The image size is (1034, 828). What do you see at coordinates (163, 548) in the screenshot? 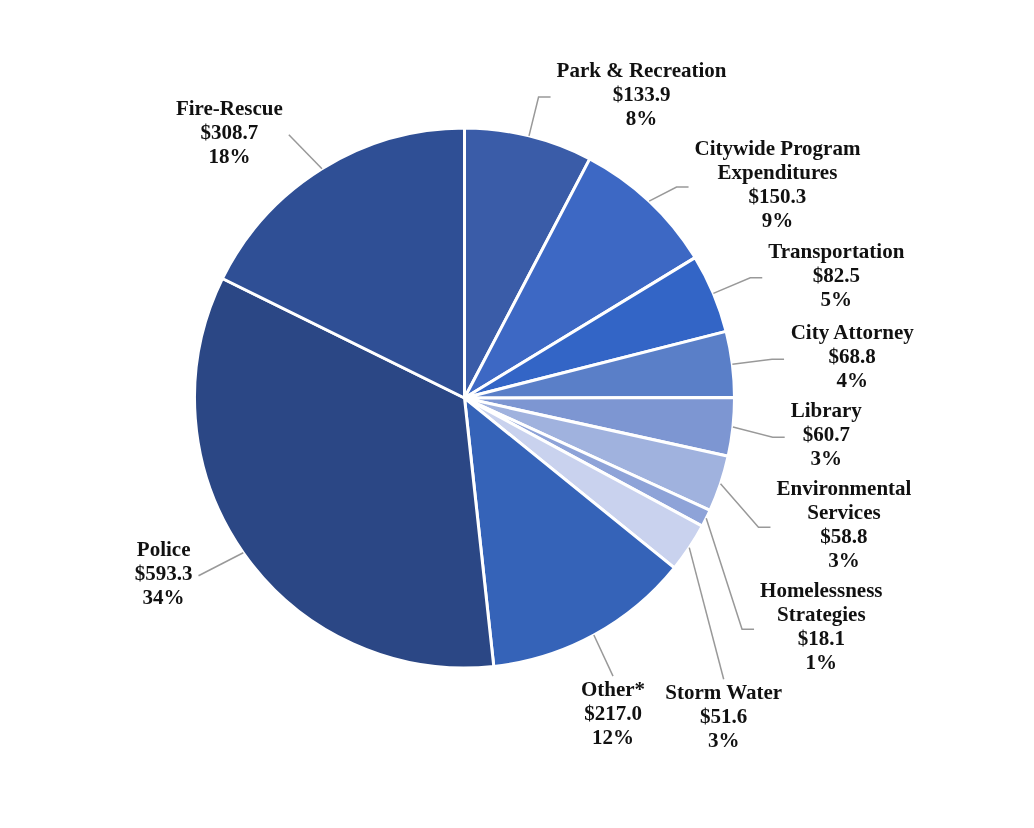
I see `slice-label: Police` at bounding box center [163, 548].